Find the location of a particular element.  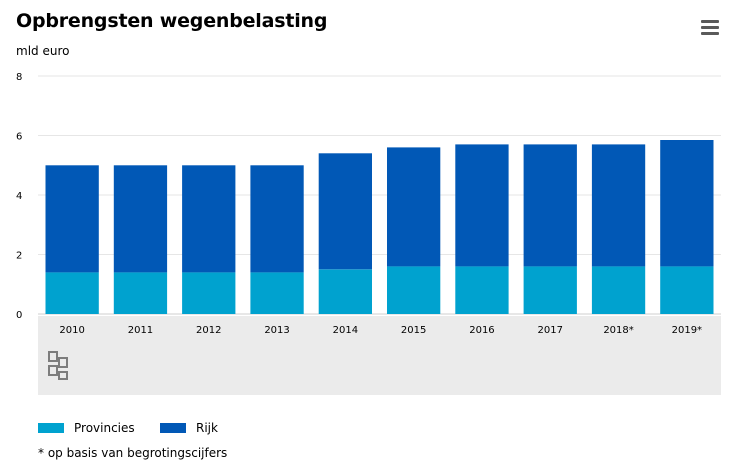

bar-rijk-2014 is located at coordinates (345, 211).